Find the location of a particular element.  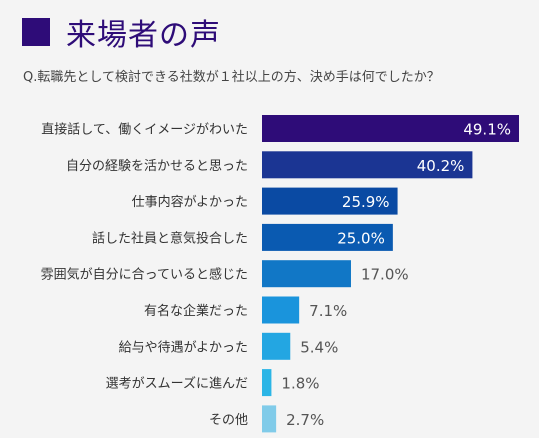

category-label: 有名な企業だった is located at coordinates (196, 311).